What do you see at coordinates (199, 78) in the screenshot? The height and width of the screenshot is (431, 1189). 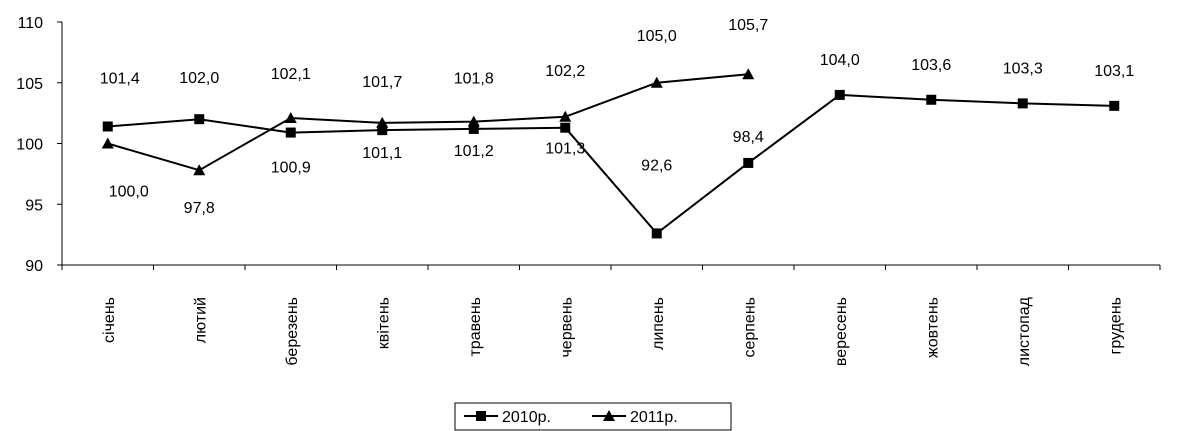 I see `data-label-2010-2: 102,0` at bounding box center [199, 78].